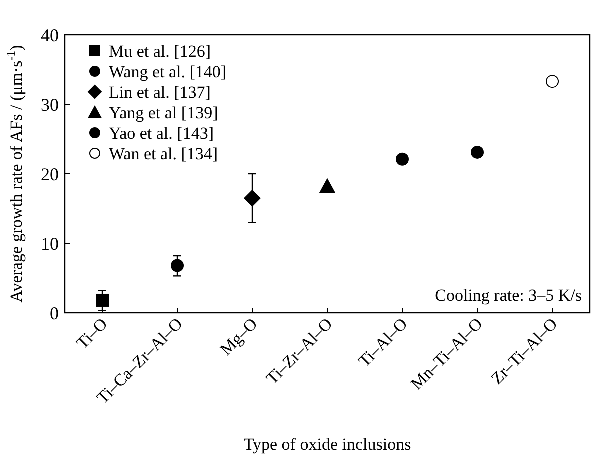 The image size is (594, 459). I want to click on y-tick-label: 30, so click(50, 104).